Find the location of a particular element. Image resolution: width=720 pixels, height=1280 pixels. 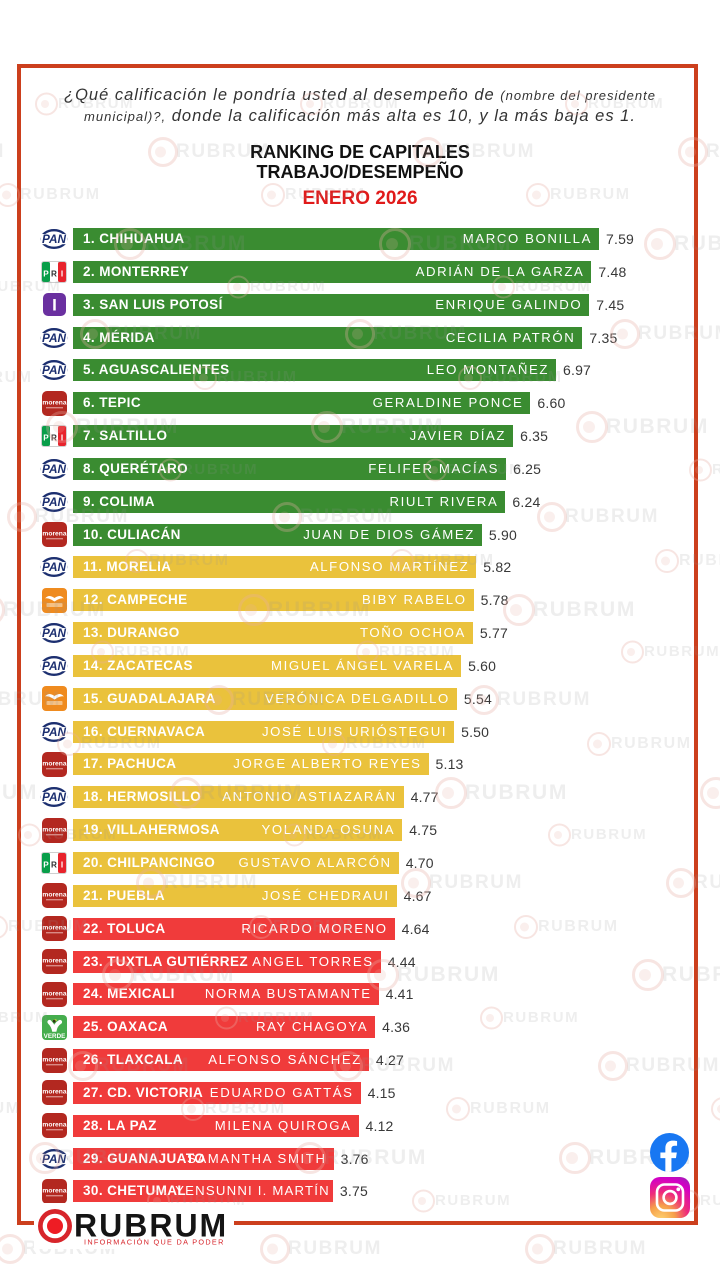

svg-text: RUBRUM is located at coordinates (151, 1226).